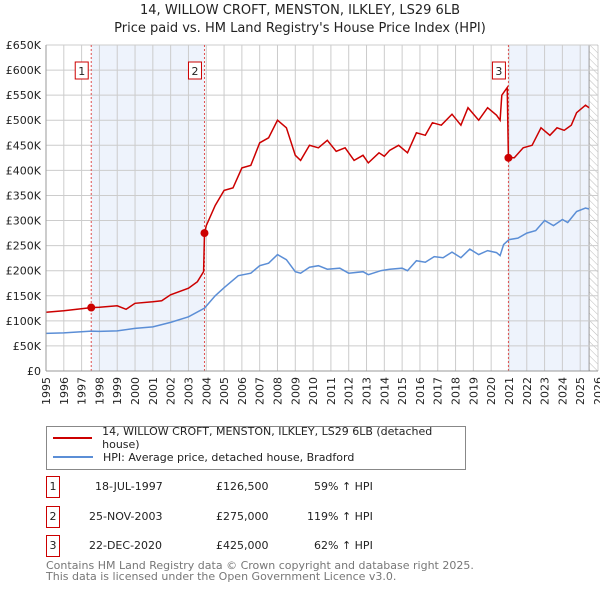 The height and width of the screenshot is (590, 600). Describe the element at coordinates (296, 546) in the screenshot. I see `sale-row: 3 22-DEC-2020 £425,000 62% ↑ HPI` at that location.